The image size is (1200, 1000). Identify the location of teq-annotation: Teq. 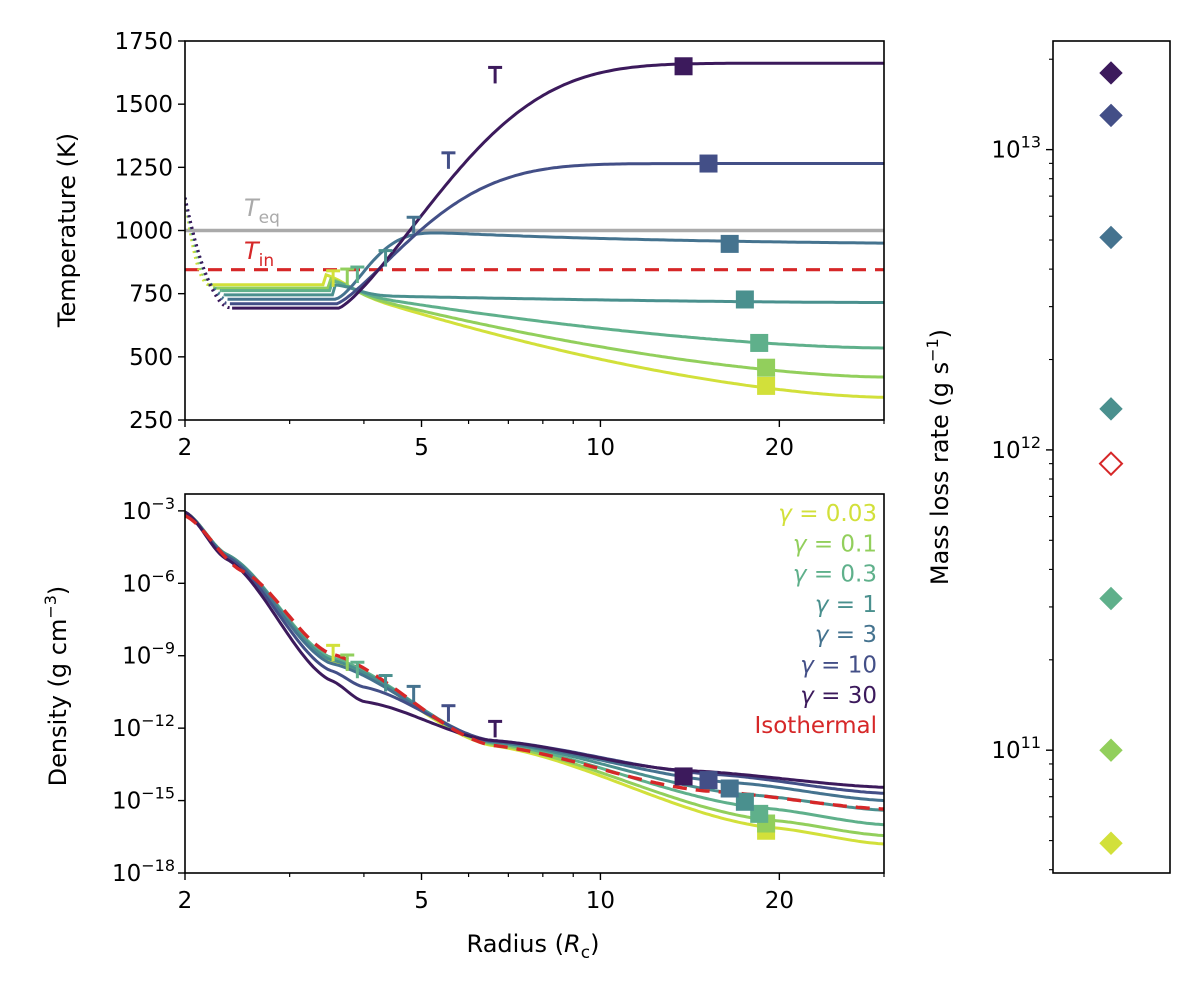
(262, 211).